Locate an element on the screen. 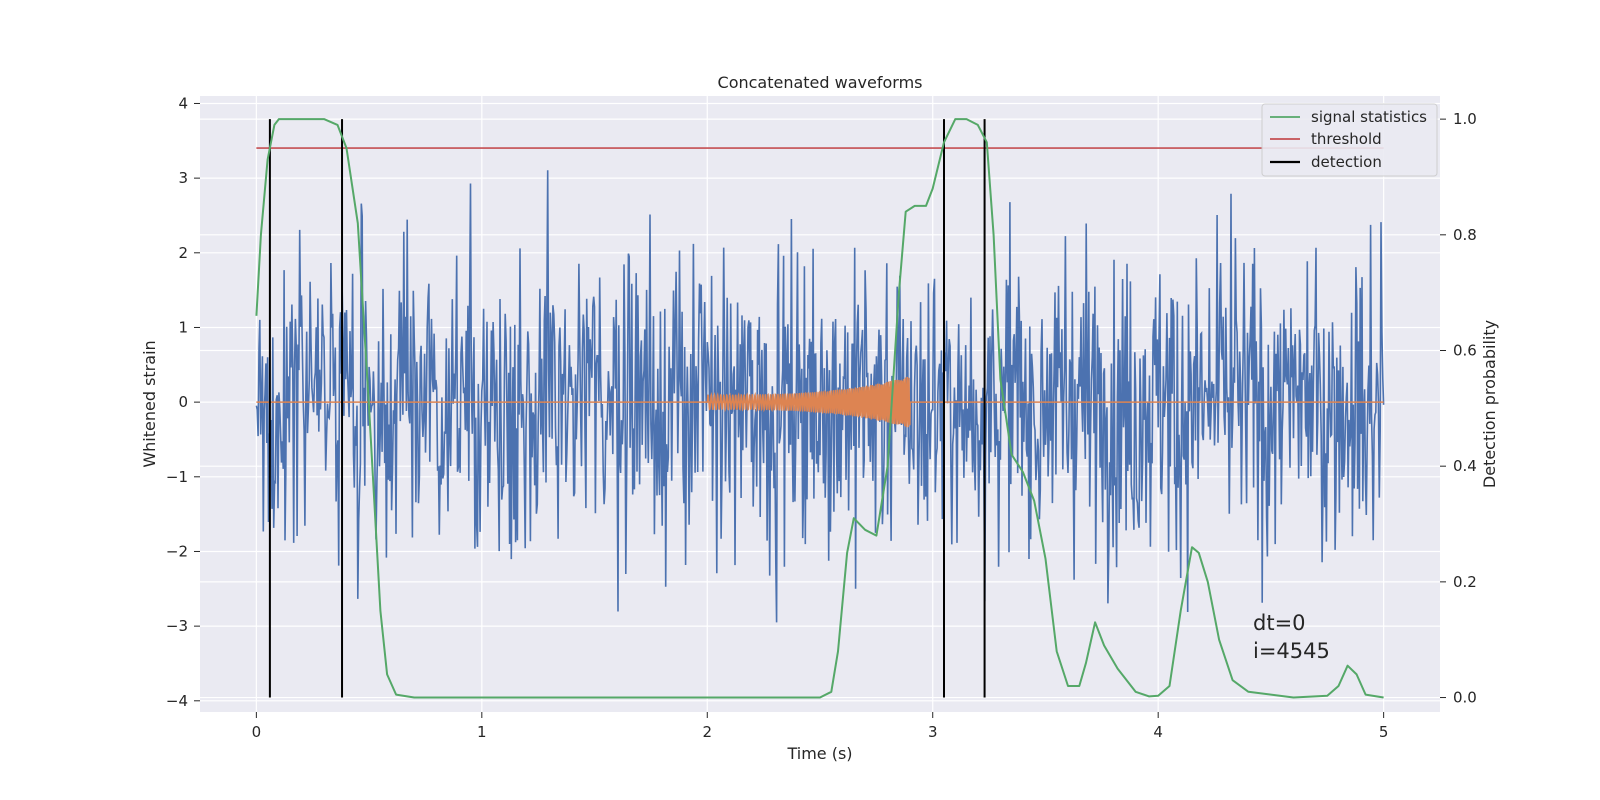  y2-tick-label: 0.6 is located at coordinates (1465, 350).